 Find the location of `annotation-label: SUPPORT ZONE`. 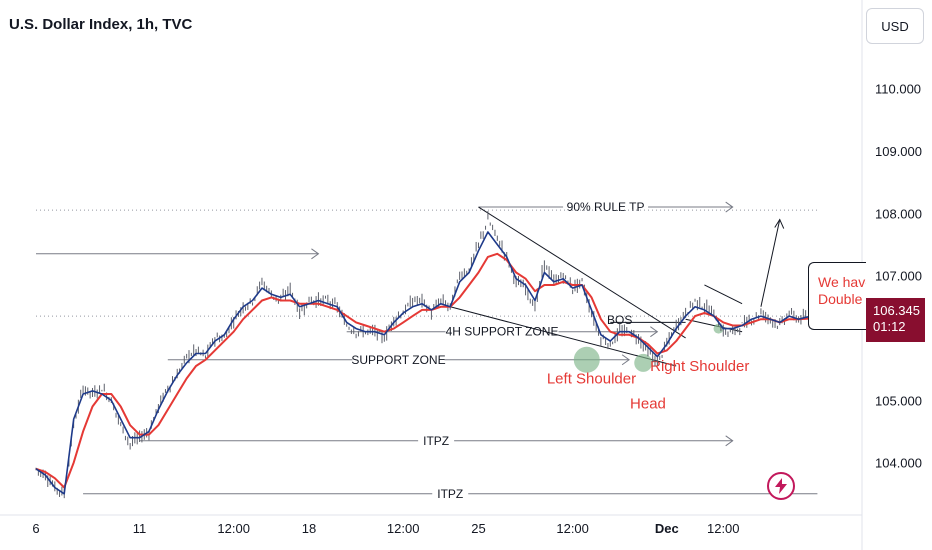

annotation-label: SUPPORT ZONE is located at coordinates (398, 360).